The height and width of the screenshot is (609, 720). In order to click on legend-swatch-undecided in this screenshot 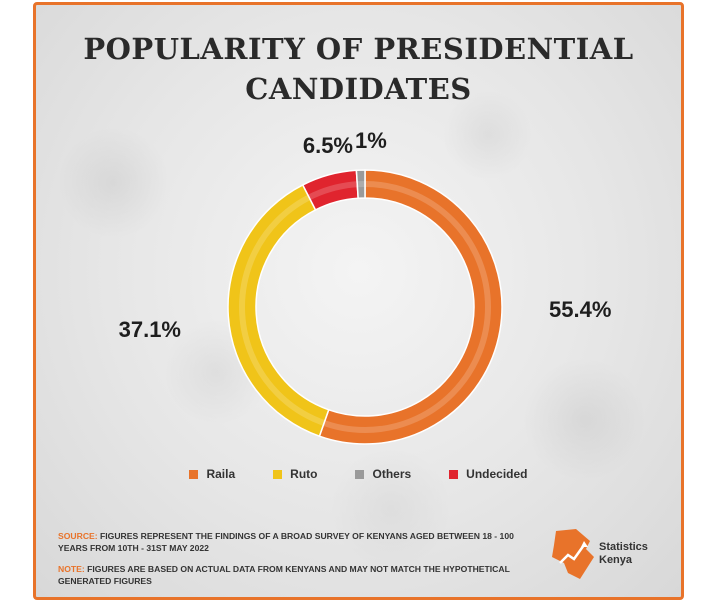, I will do `click(454, 474)`.